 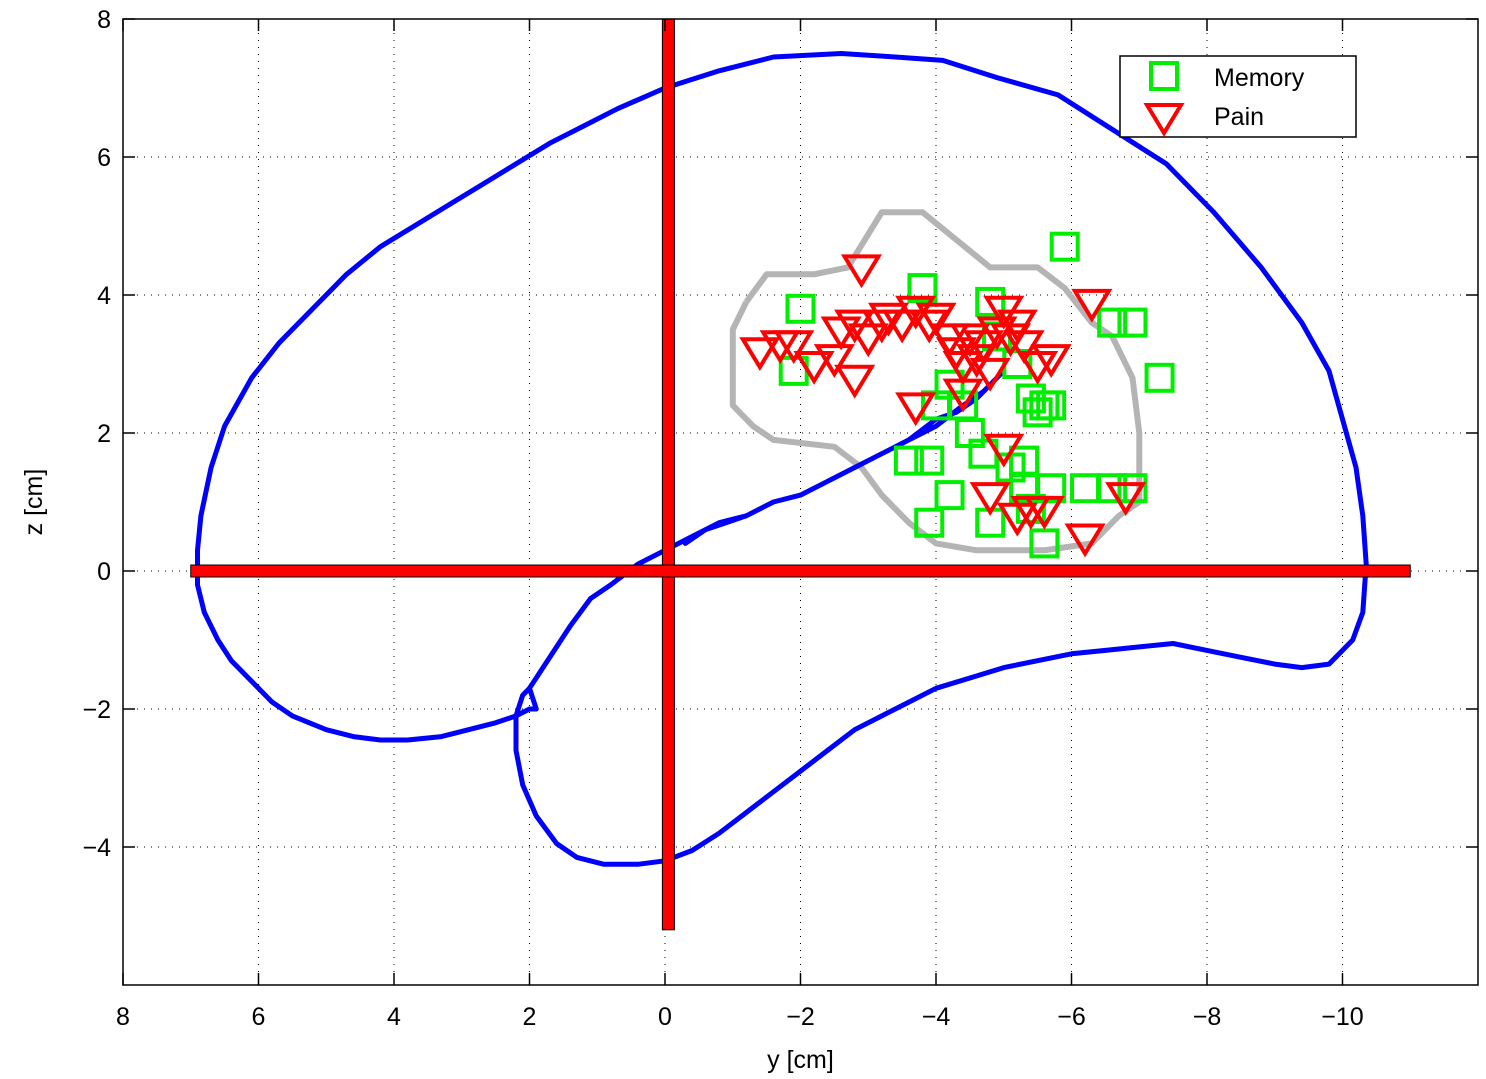 I want to click on x-tick-label: −6, so click(x=1071, y=1017).